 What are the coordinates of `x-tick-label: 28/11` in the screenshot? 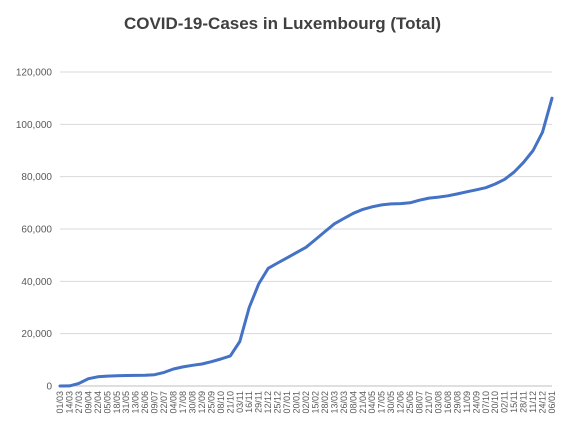 It's located at (524, 402).